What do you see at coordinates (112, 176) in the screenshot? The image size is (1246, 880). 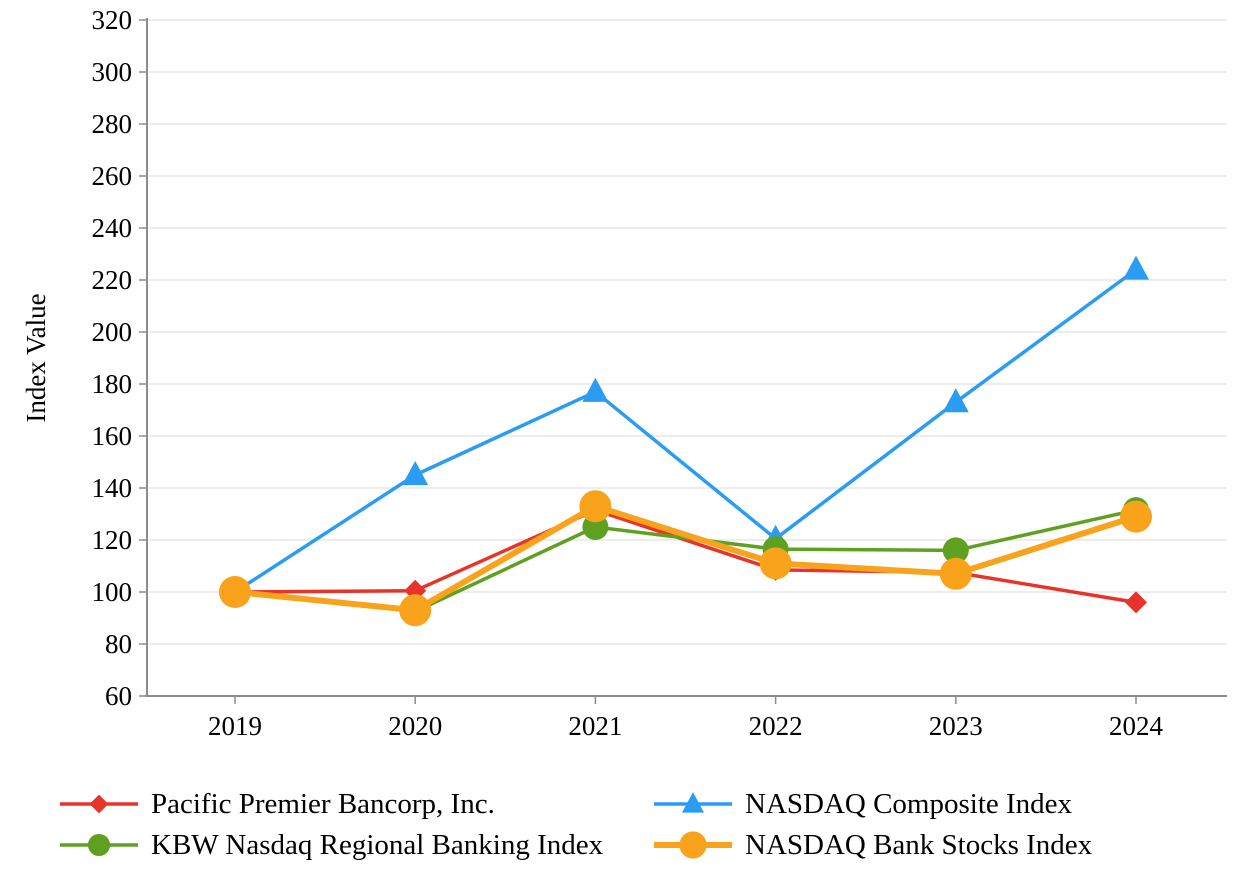 I see `svg-text: 260` at bounding box center [112, 176].